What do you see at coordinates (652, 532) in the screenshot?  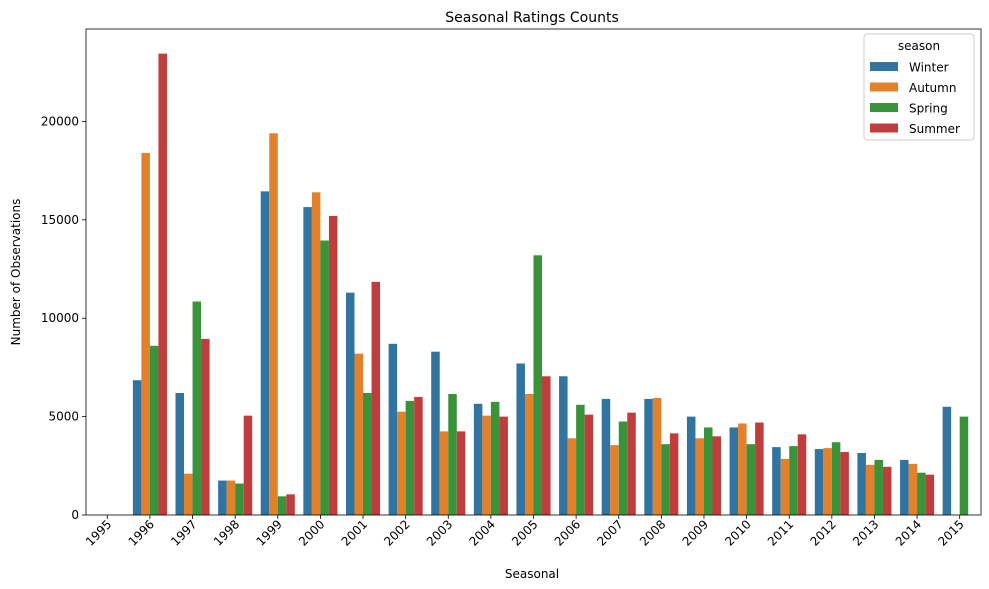 I see `x-tick-label-2008: 2008` at bounding box center [652, 532].